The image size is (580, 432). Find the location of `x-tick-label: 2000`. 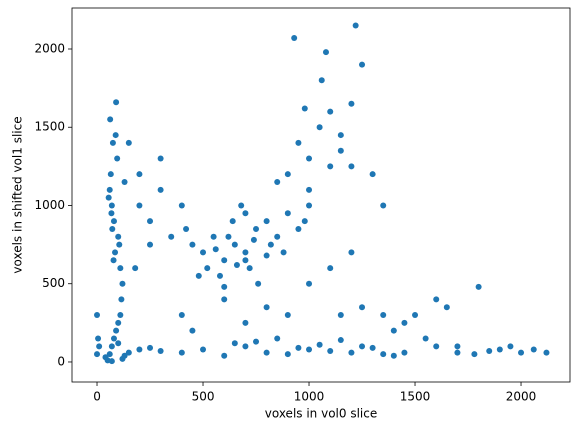

x-tick-label: 2000 is located at coordinates (521, 397).